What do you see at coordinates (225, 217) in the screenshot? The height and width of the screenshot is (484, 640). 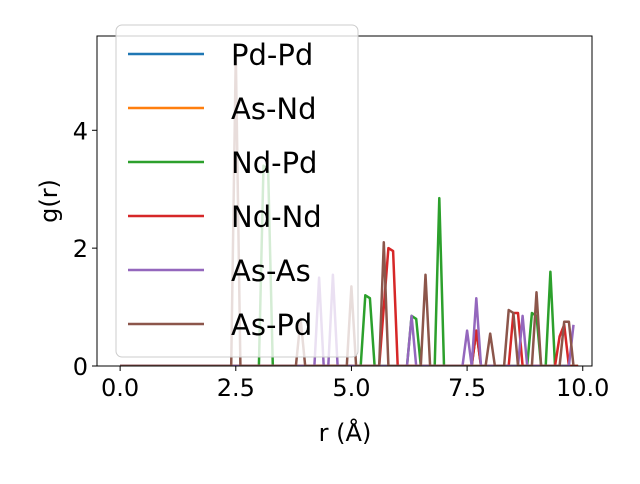 I see `legend-item-nd-nd: Nd-Nd` at bounding box center [225, 217].